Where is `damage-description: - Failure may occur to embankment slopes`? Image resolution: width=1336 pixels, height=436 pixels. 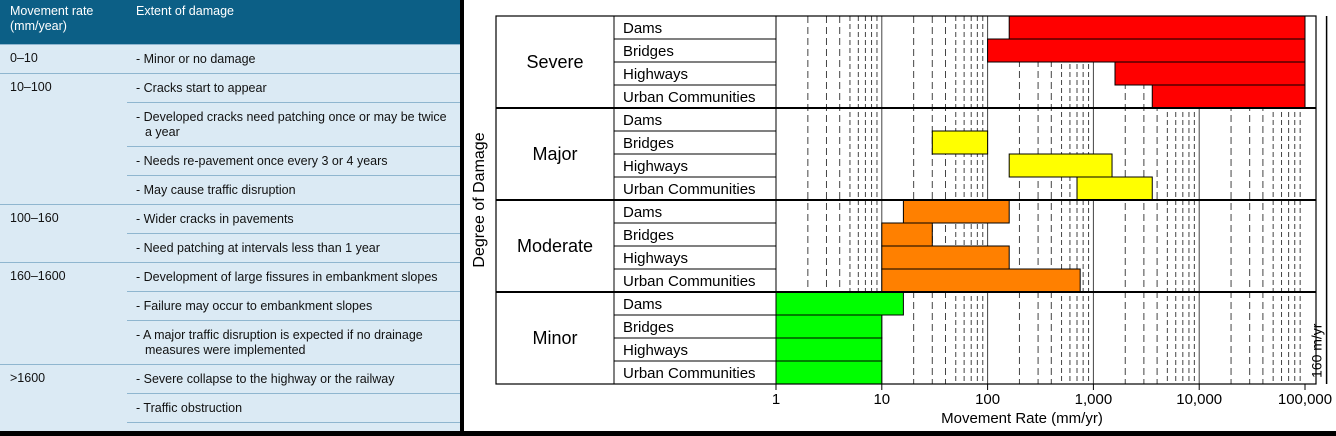 damage-description: - Failure may occur to embankment slopes is located at coordinates (293, 305).